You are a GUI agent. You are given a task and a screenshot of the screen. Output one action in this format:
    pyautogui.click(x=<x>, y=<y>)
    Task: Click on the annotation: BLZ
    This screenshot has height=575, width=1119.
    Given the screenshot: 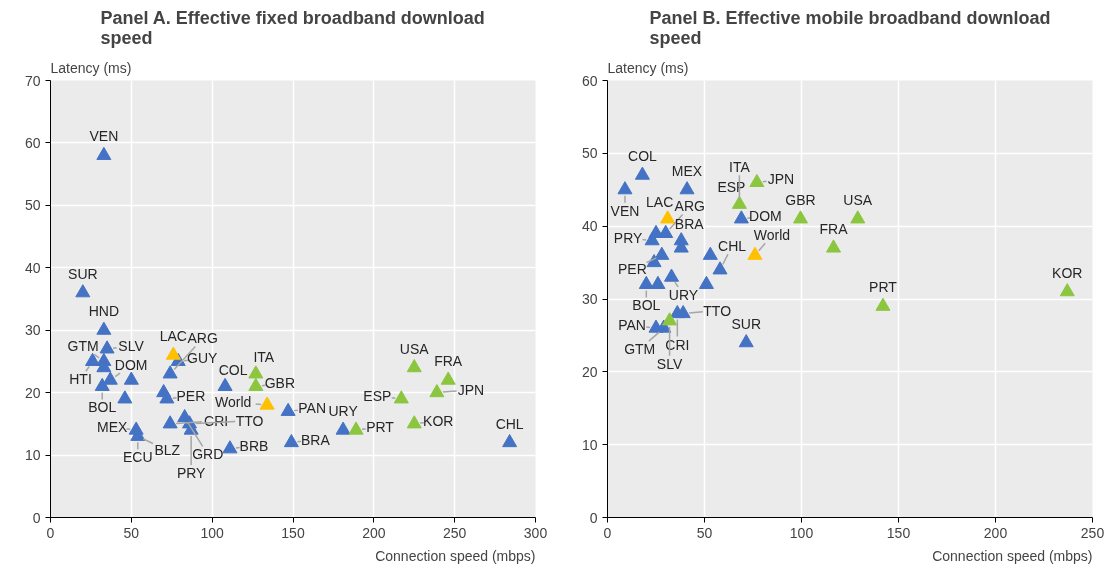 What is the action you would take?
    pyautogui.click(x=167, y=450)
    